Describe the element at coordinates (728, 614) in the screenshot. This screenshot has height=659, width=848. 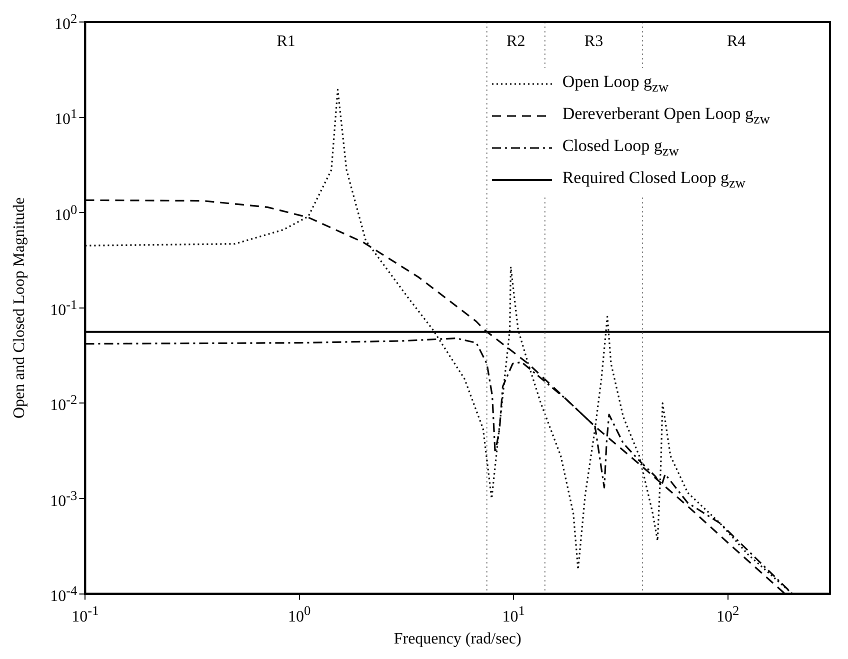
I see `x-tick-label: 10$^{2}$` at that location.